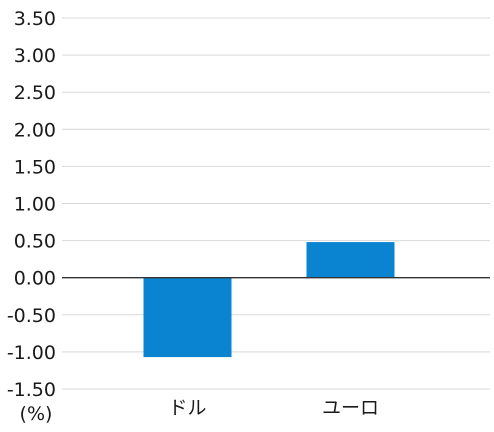  What do you see at coordinates (187, 408) in the screenshot?
I see `x-tick-label: ドル` at bounding box center [187, 408].